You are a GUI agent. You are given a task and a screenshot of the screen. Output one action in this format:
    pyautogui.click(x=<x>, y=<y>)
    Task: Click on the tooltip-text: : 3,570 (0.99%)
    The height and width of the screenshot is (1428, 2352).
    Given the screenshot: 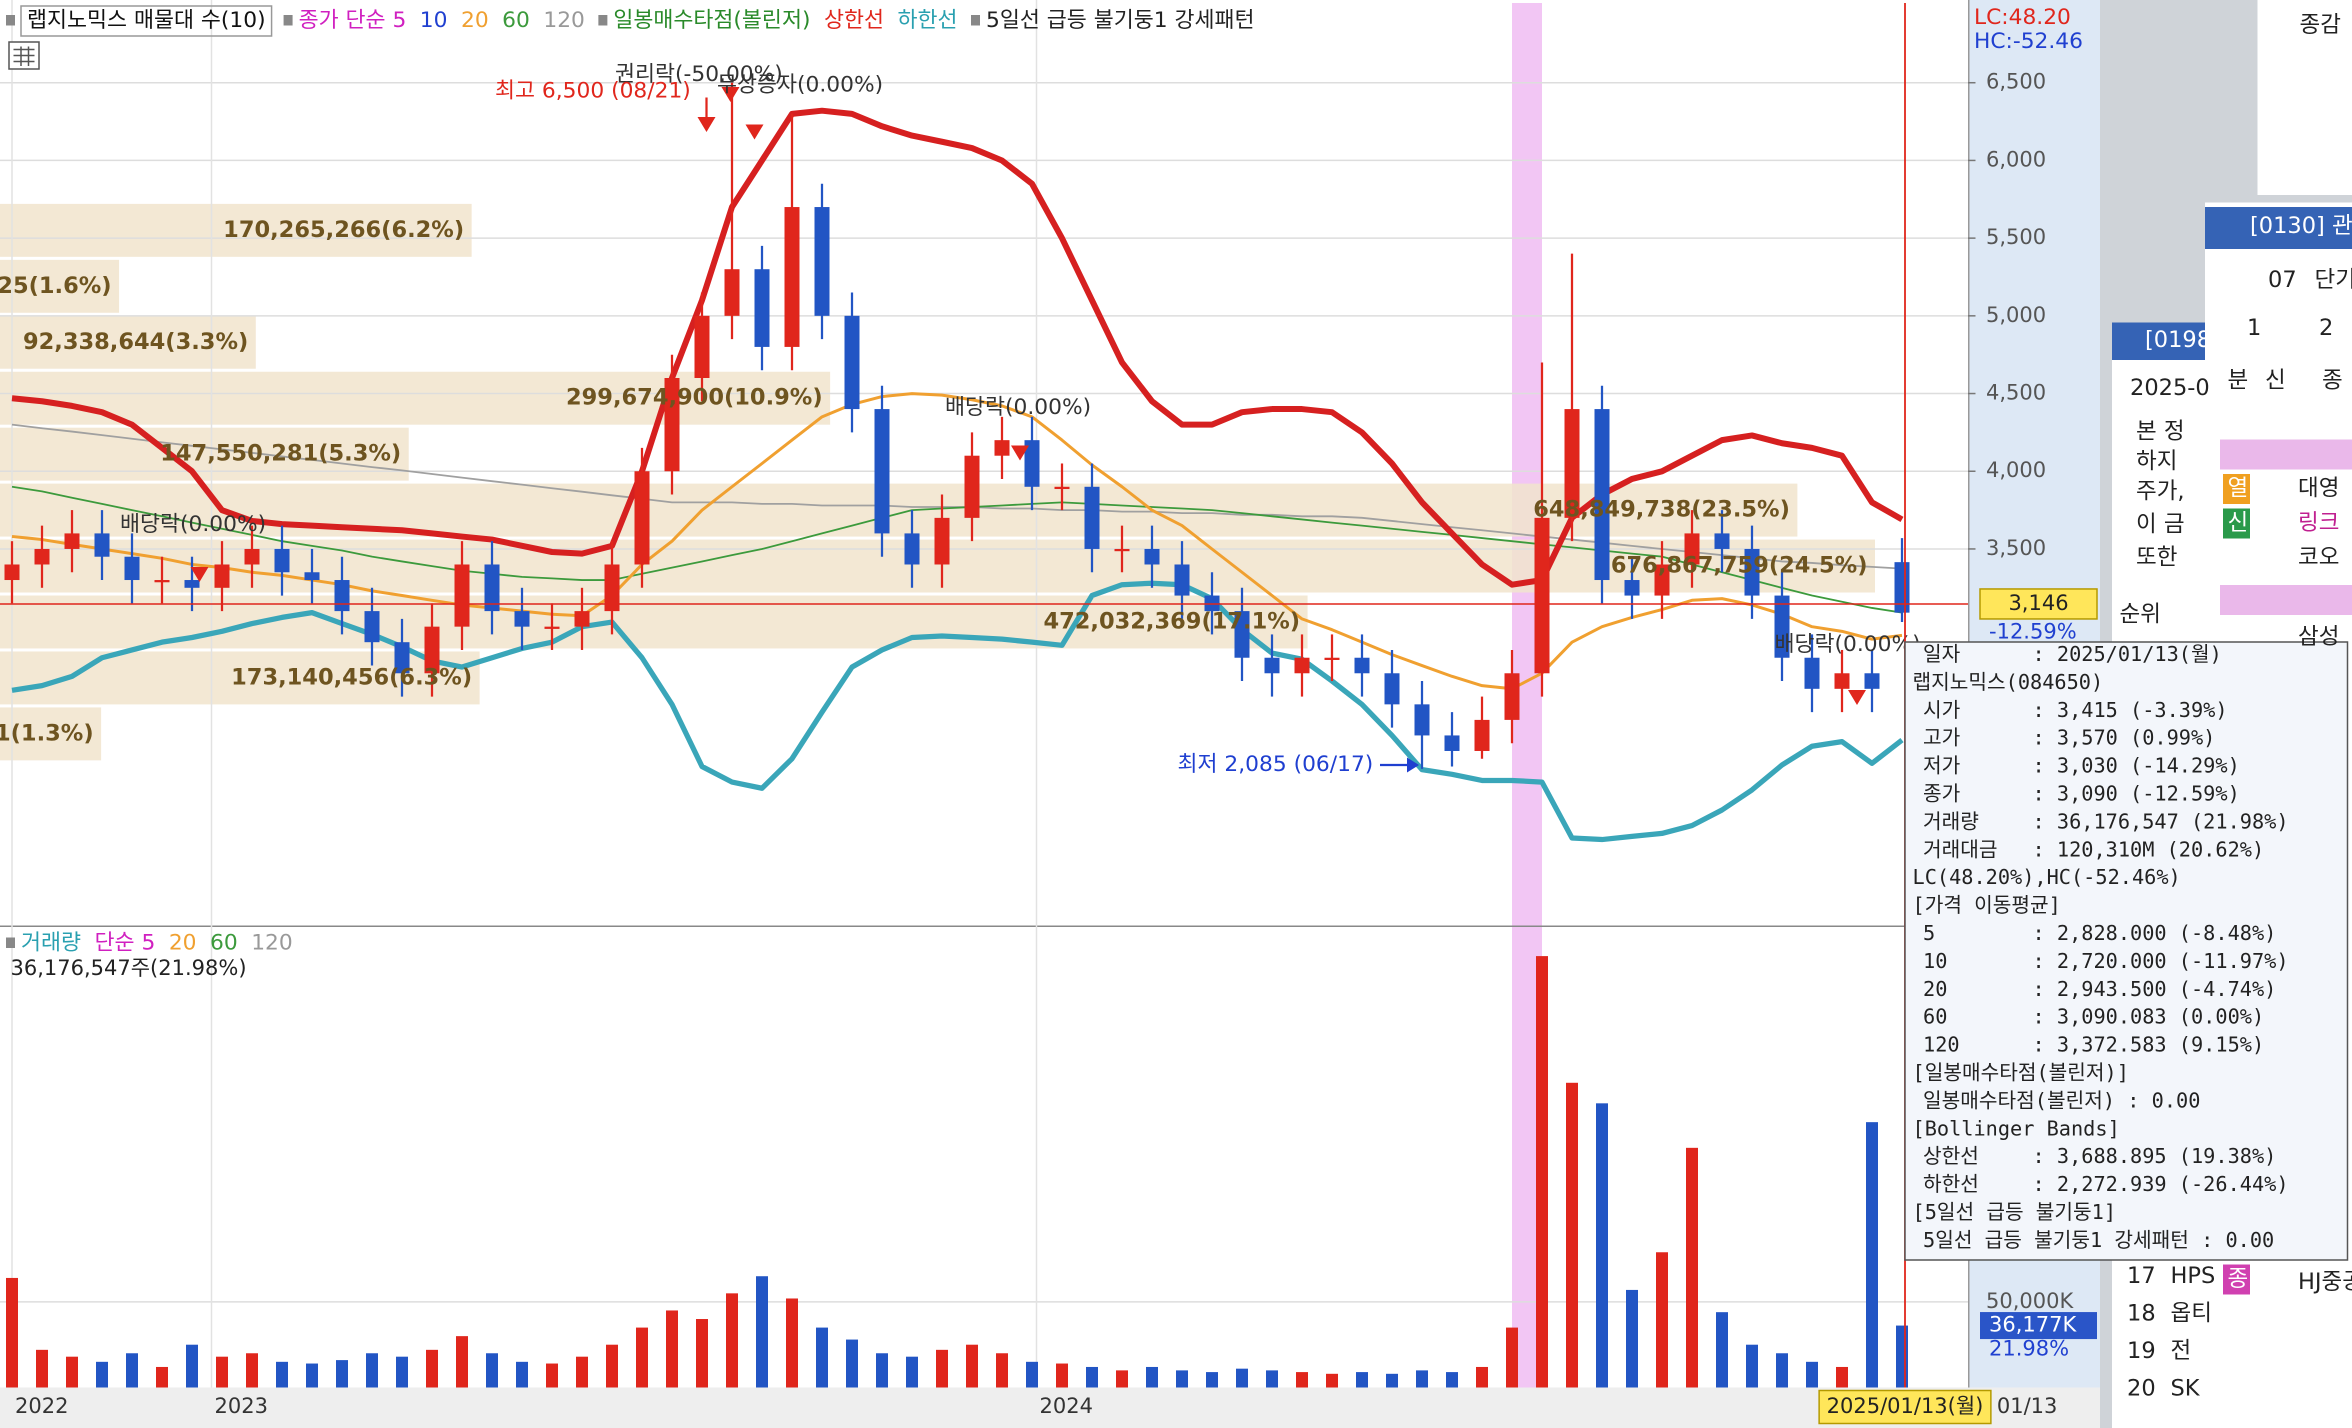 What is the action you would take?
    pyautogui.click(x=2124, y=738)
    